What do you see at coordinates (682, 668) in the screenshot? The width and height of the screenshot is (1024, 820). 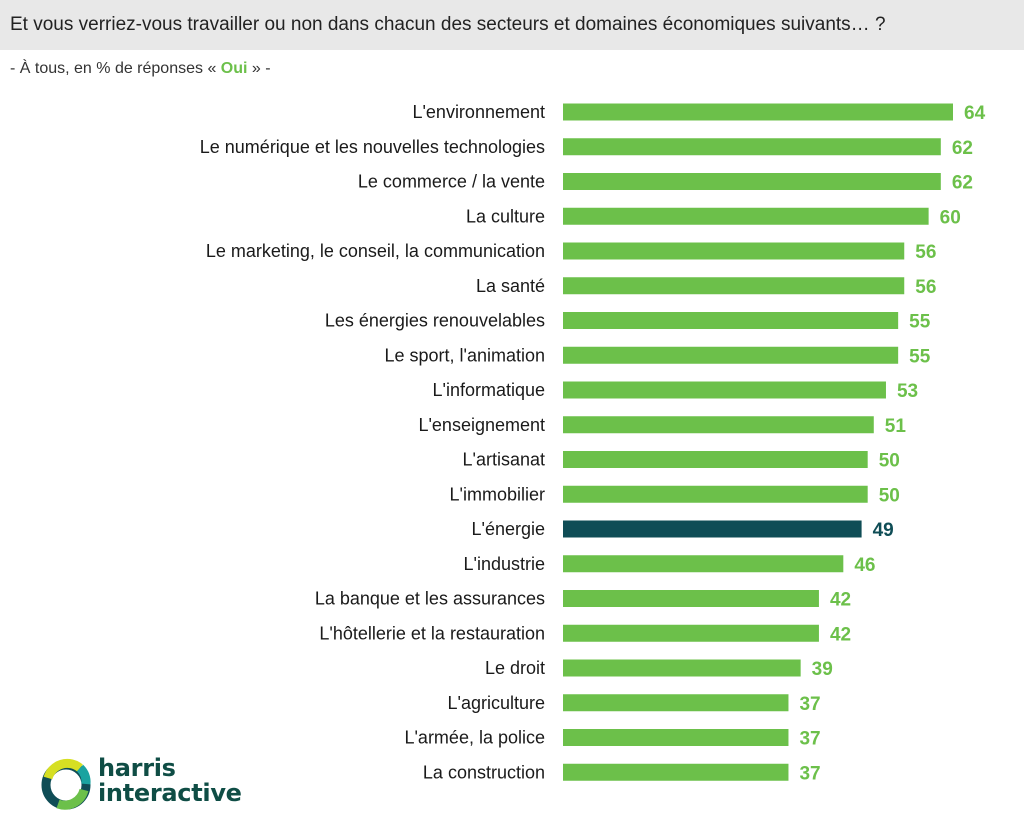 I see `bar-le-droit` at bounding box center [682, 668].